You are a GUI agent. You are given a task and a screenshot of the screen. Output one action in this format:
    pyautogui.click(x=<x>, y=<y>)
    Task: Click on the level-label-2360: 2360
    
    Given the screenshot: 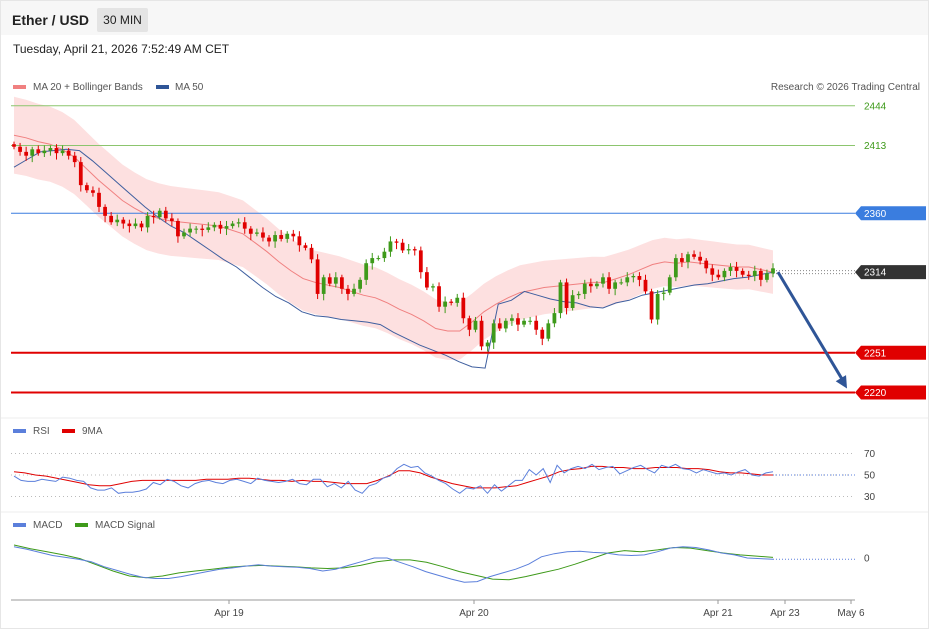 What is the action you would take?
    pyautogui.click(x=875, y=214)
    